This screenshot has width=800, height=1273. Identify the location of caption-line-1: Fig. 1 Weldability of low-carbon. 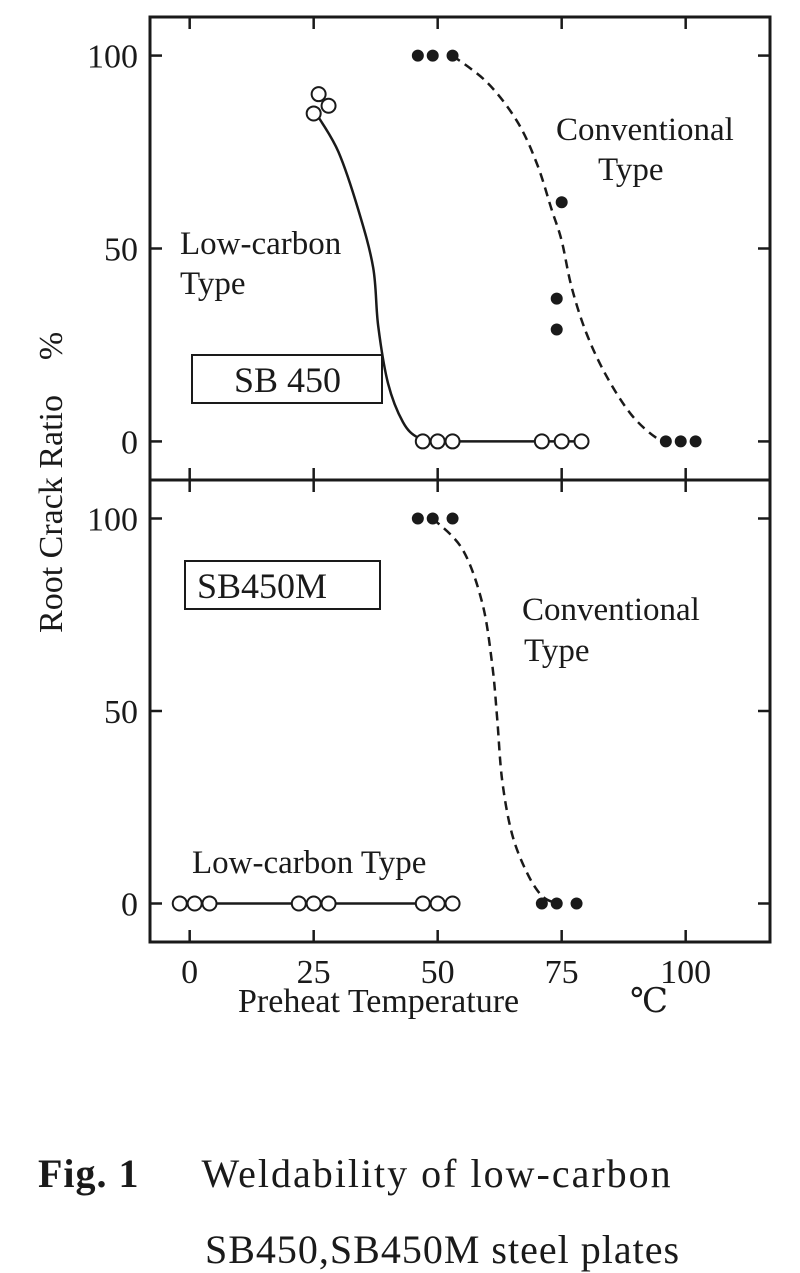
(355, 1173).